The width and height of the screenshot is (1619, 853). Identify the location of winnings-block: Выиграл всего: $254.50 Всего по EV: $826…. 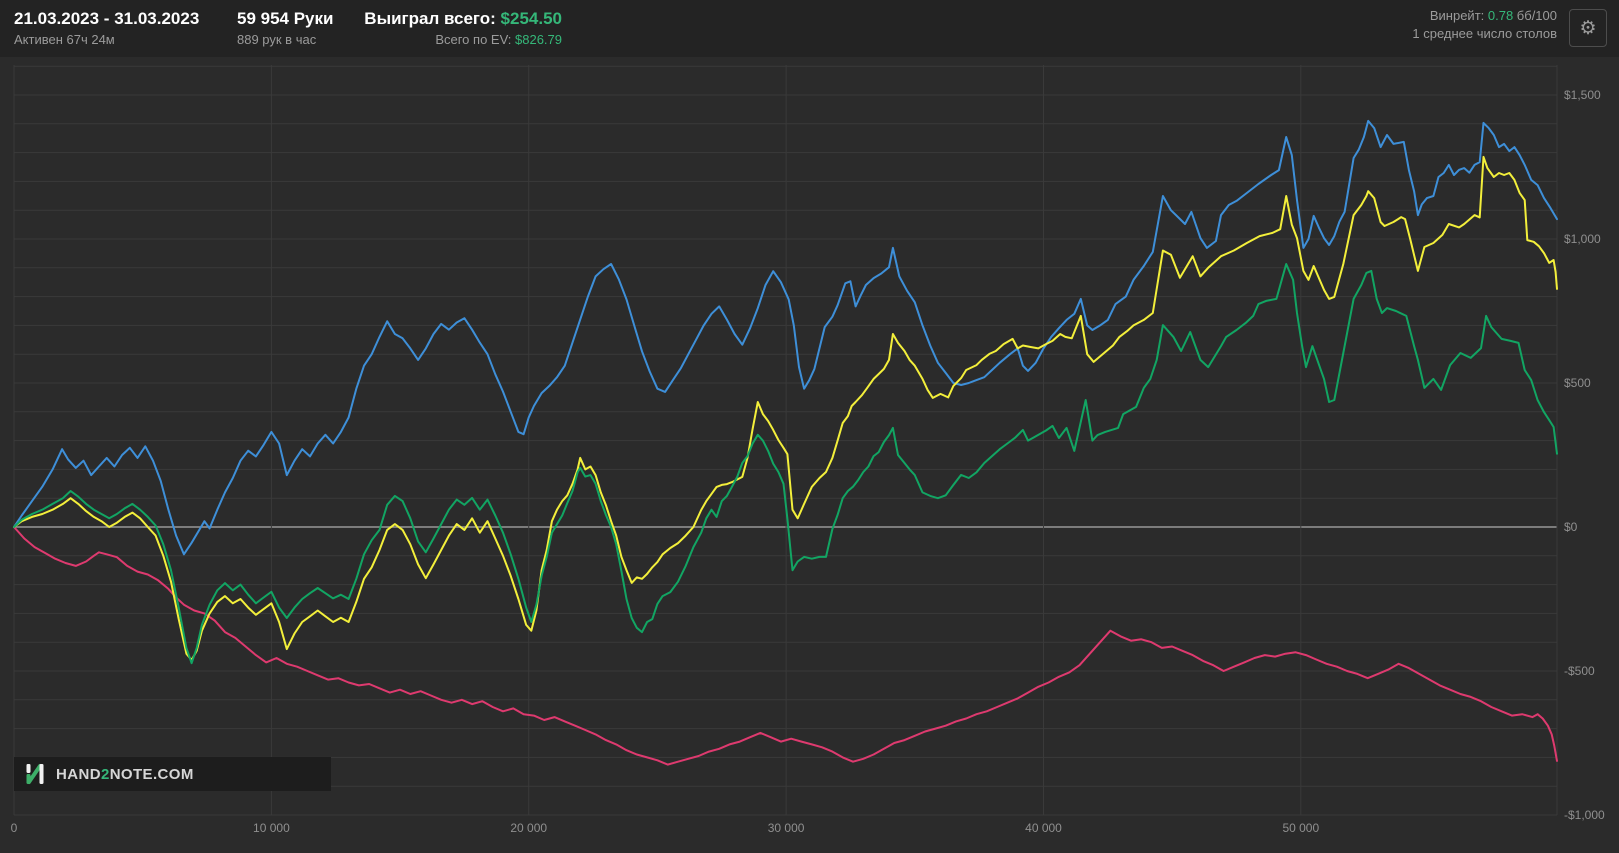
(446, 28).